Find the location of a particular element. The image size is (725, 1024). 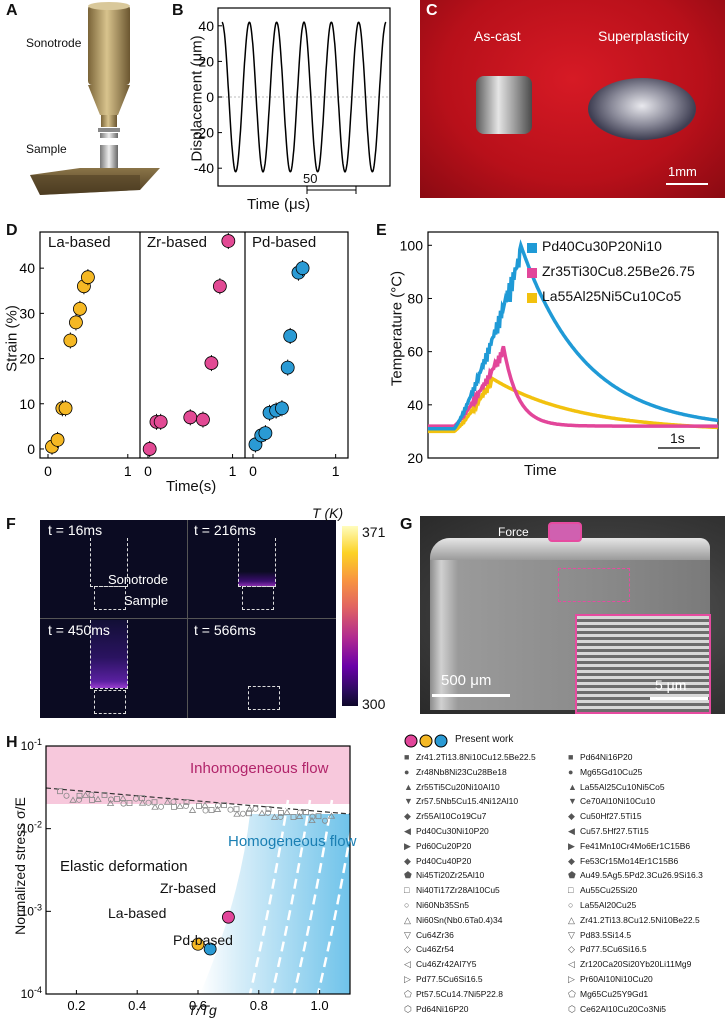

h-ylabel: Normalized stress σ/E is located at coordinates (20, 866).